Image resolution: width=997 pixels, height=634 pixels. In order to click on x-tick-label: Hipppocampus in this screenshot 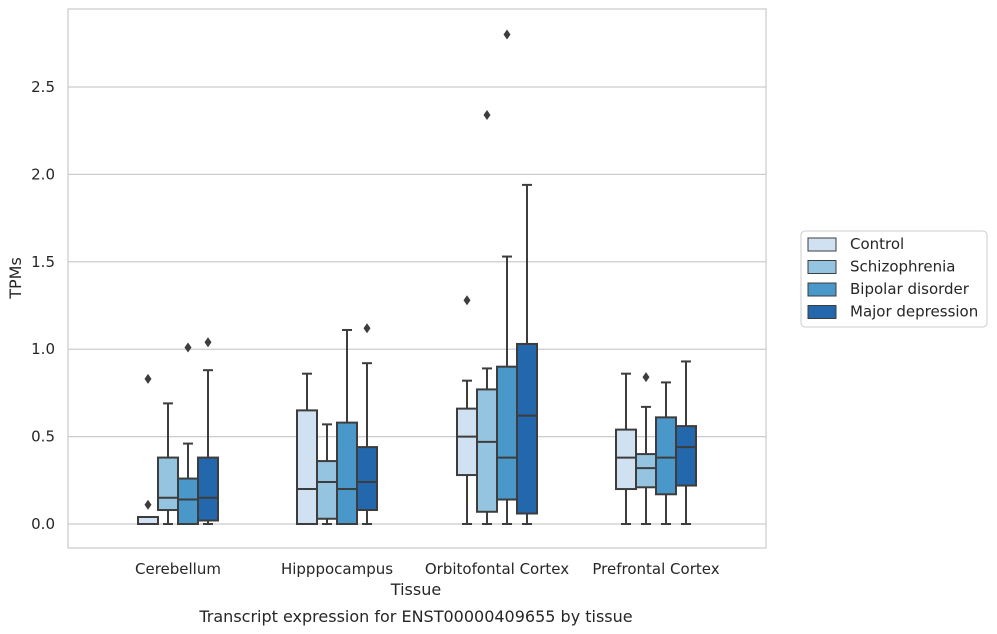, I will do `click(337, 569)`.